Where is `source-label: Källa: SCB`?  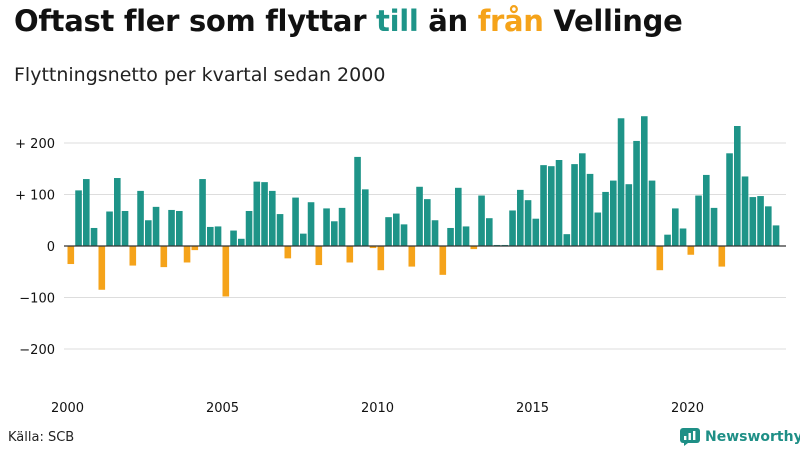
source-label: Källa: SCB is located at coordinates (41, 437).